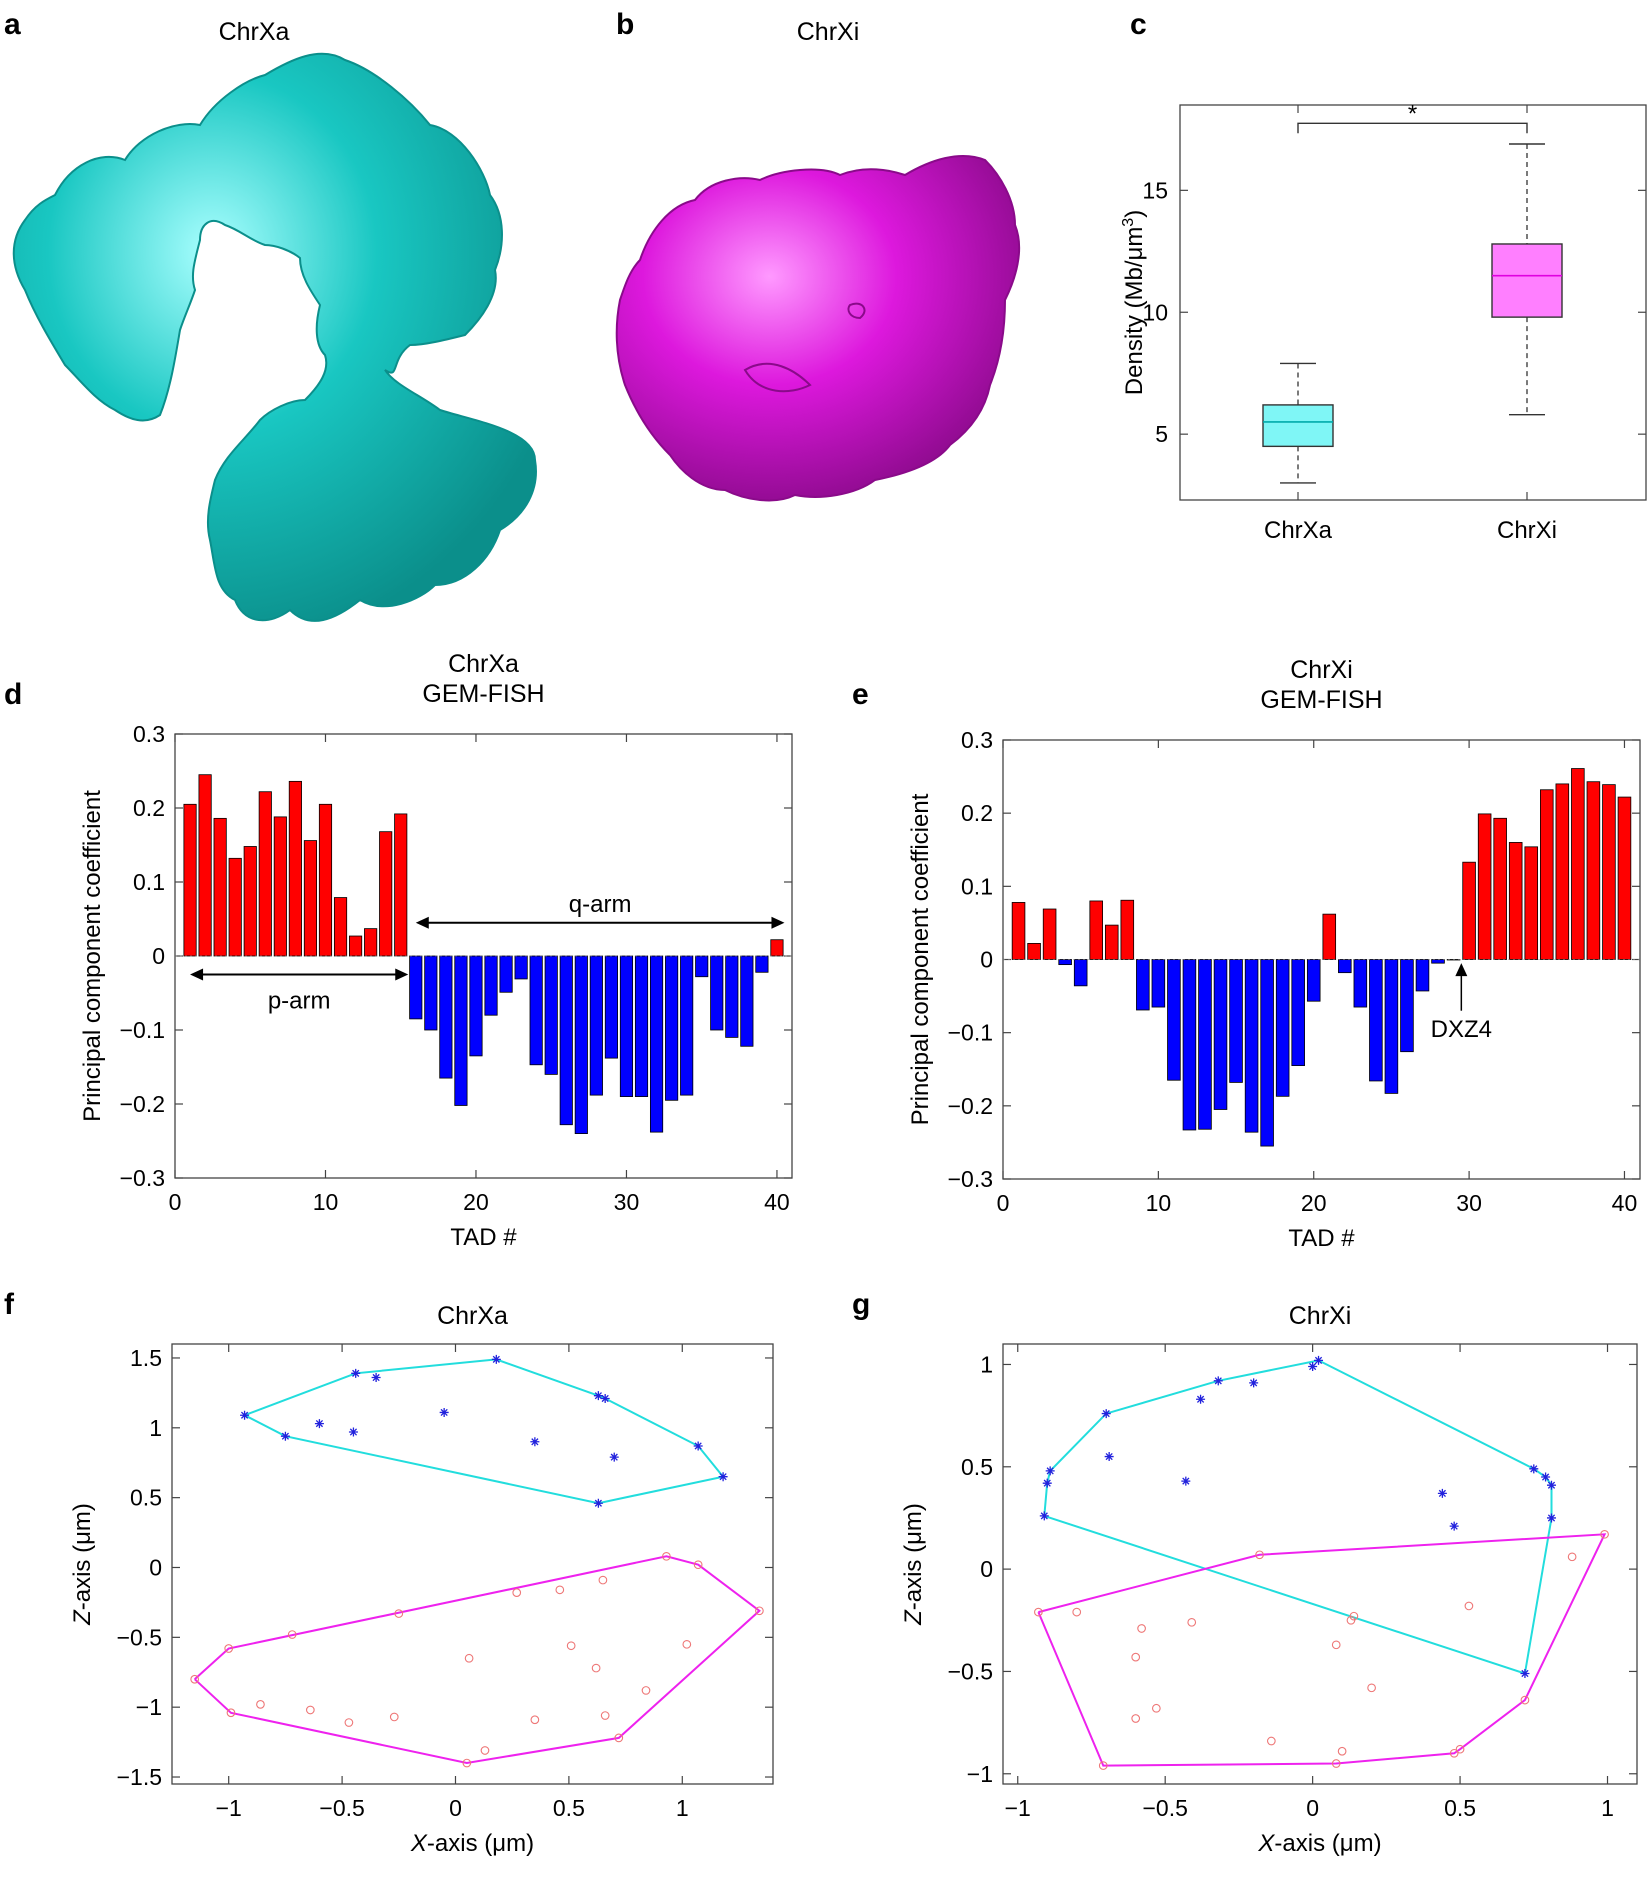 The width and height of the screenshot is (1648, 1893). I want to click on y-axis-label-sup: 3, so click(1128, 222).